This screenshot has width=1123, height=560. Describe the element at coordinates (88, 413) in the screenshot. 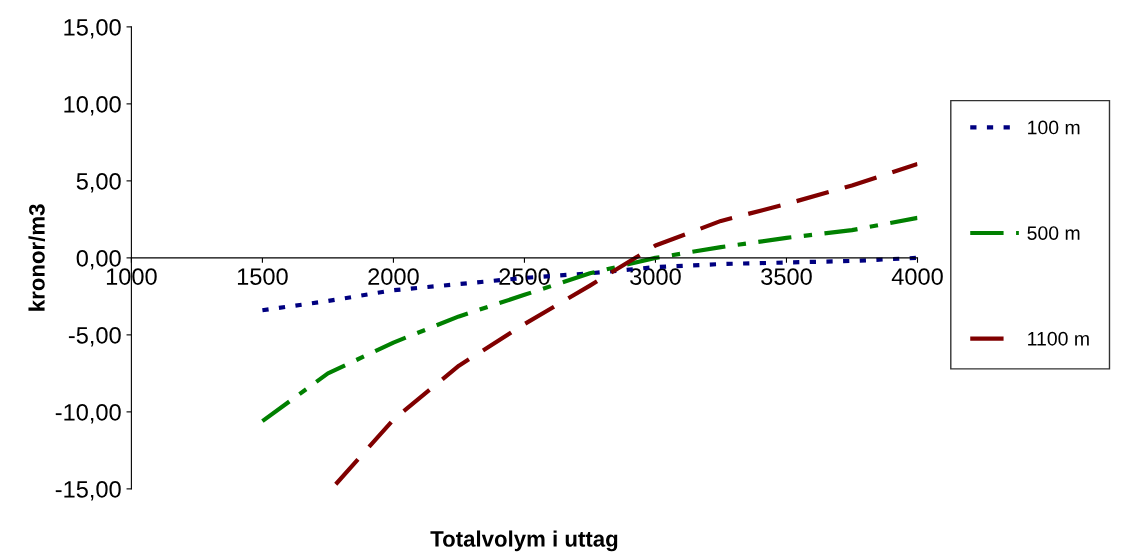

I see `y-tick-label: -10,00` at that location.